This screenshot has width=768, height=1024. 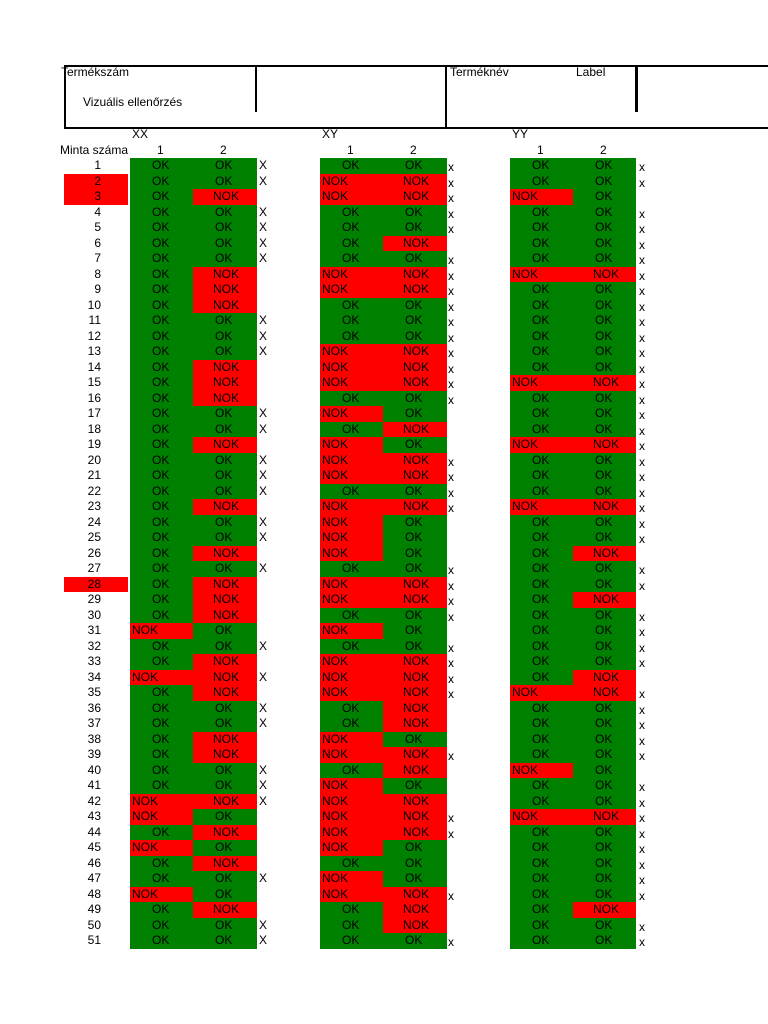 I want to click on sample-number: 7, so click(x=97, y=258).